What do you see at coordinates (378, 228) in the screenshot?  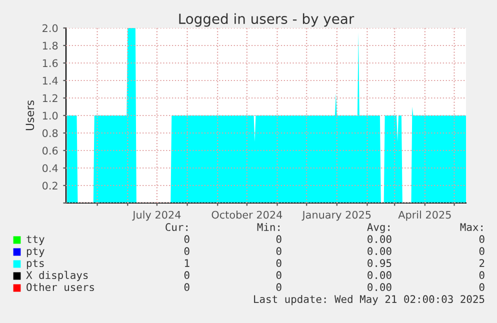 I see `text: Avg:` at bounding box center [378, 228].